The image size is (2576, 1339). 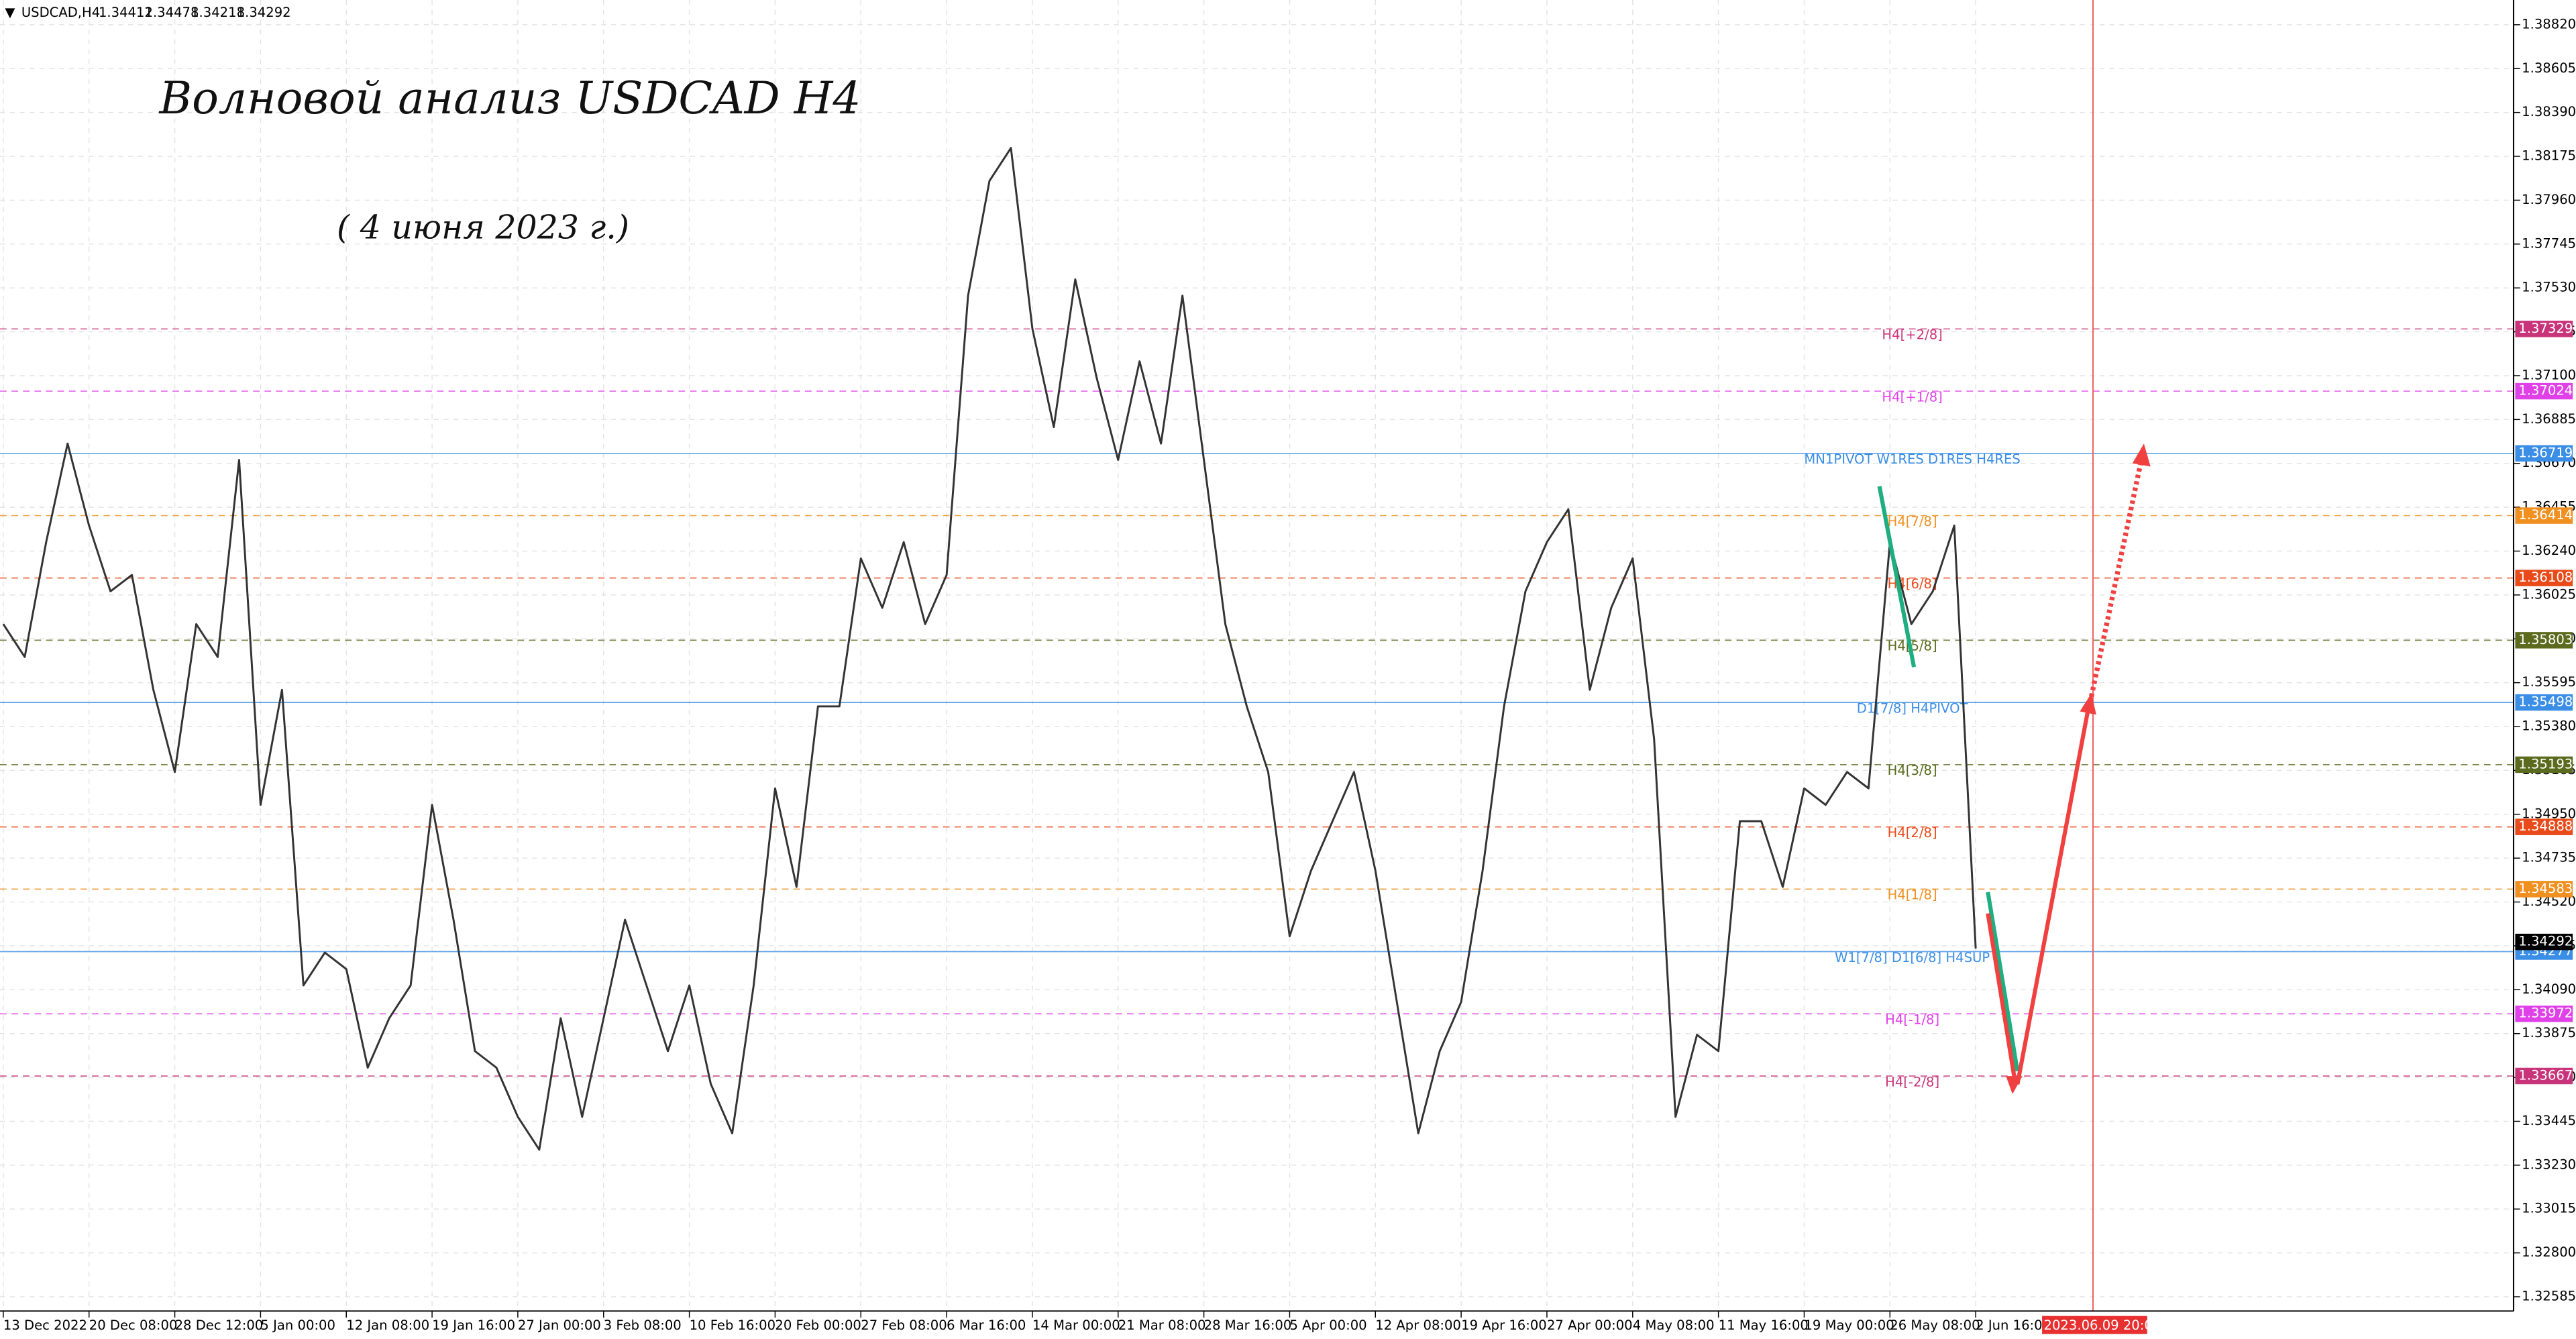 I want to click on level-price-label: 1.35803, so click(x=2545, y=639).